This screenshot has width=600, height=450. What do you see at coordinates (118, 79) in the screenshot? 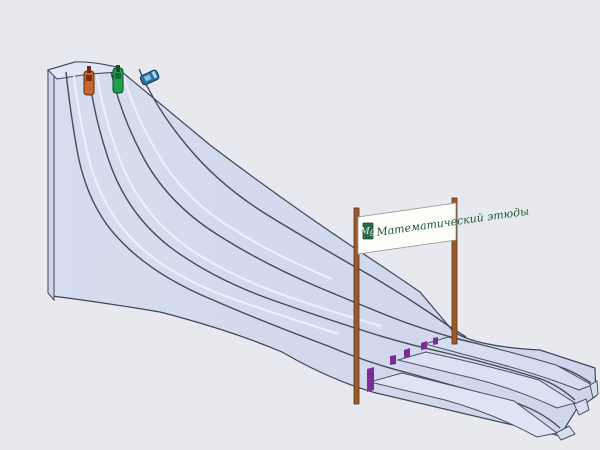
I see `green-sled` at bounding box center [118, 79].